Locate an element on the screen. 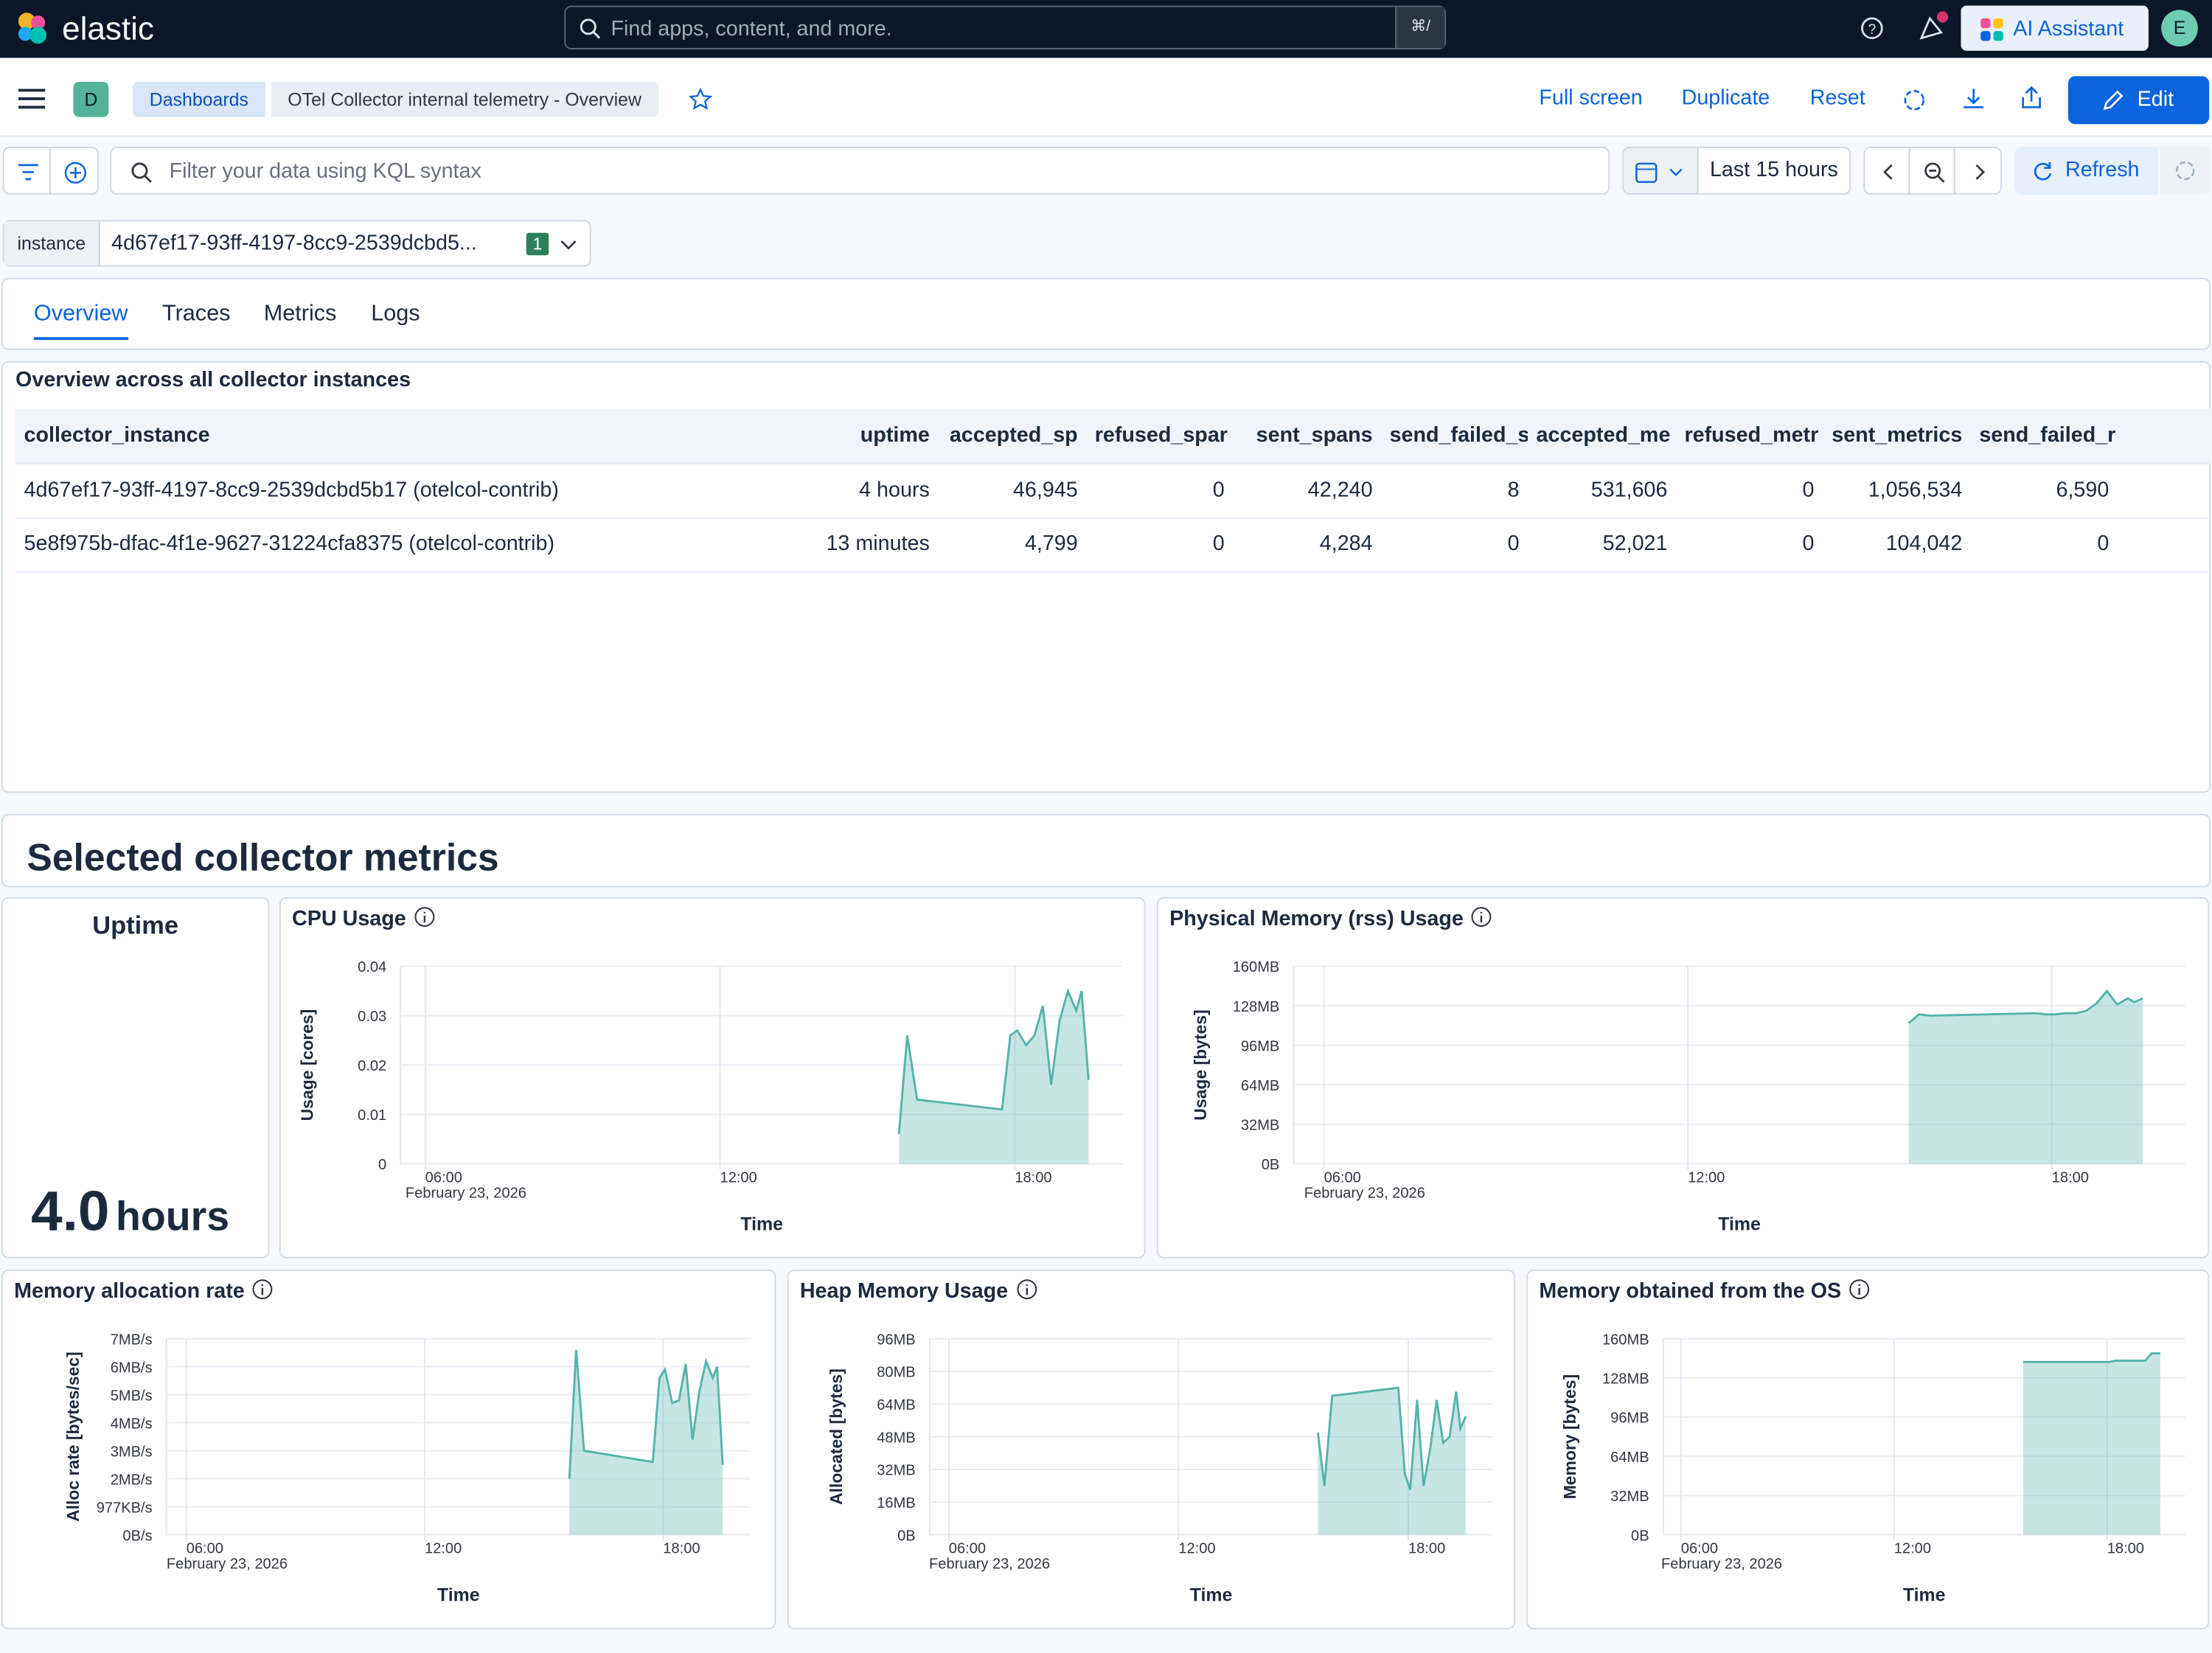 The image size is (2212, 1653). refresh-label: Refresh is located at coordinates (2102, 170).